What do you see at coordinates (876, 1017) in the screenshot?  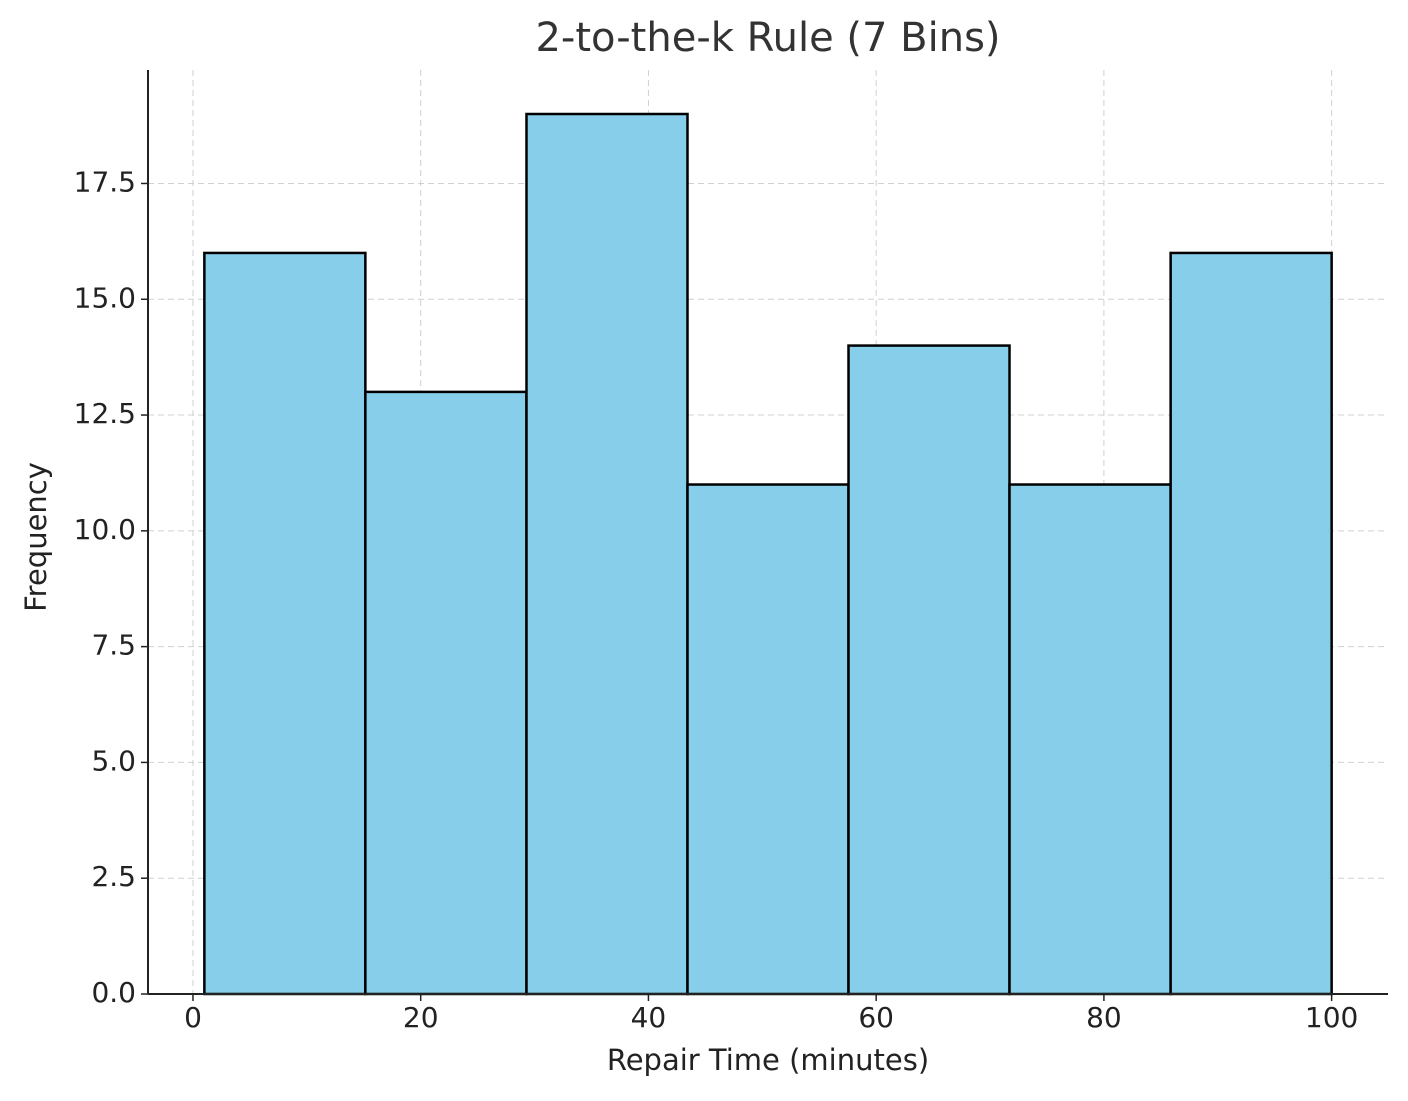 I see `x-tick-label: 60` at bounding box center [876, 1017].